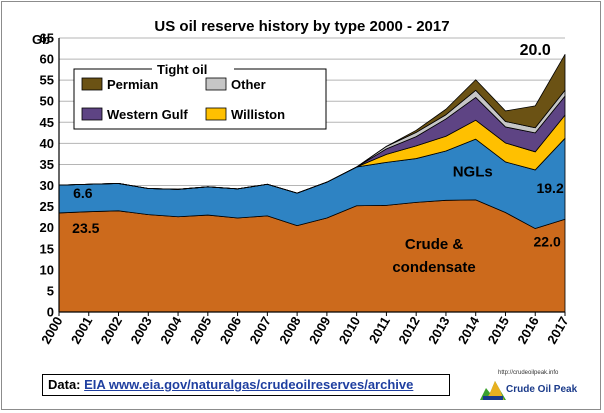 This screenshot has height=413, width=604. I want to click on y-axis-unit: Gb, so click(41, 39).